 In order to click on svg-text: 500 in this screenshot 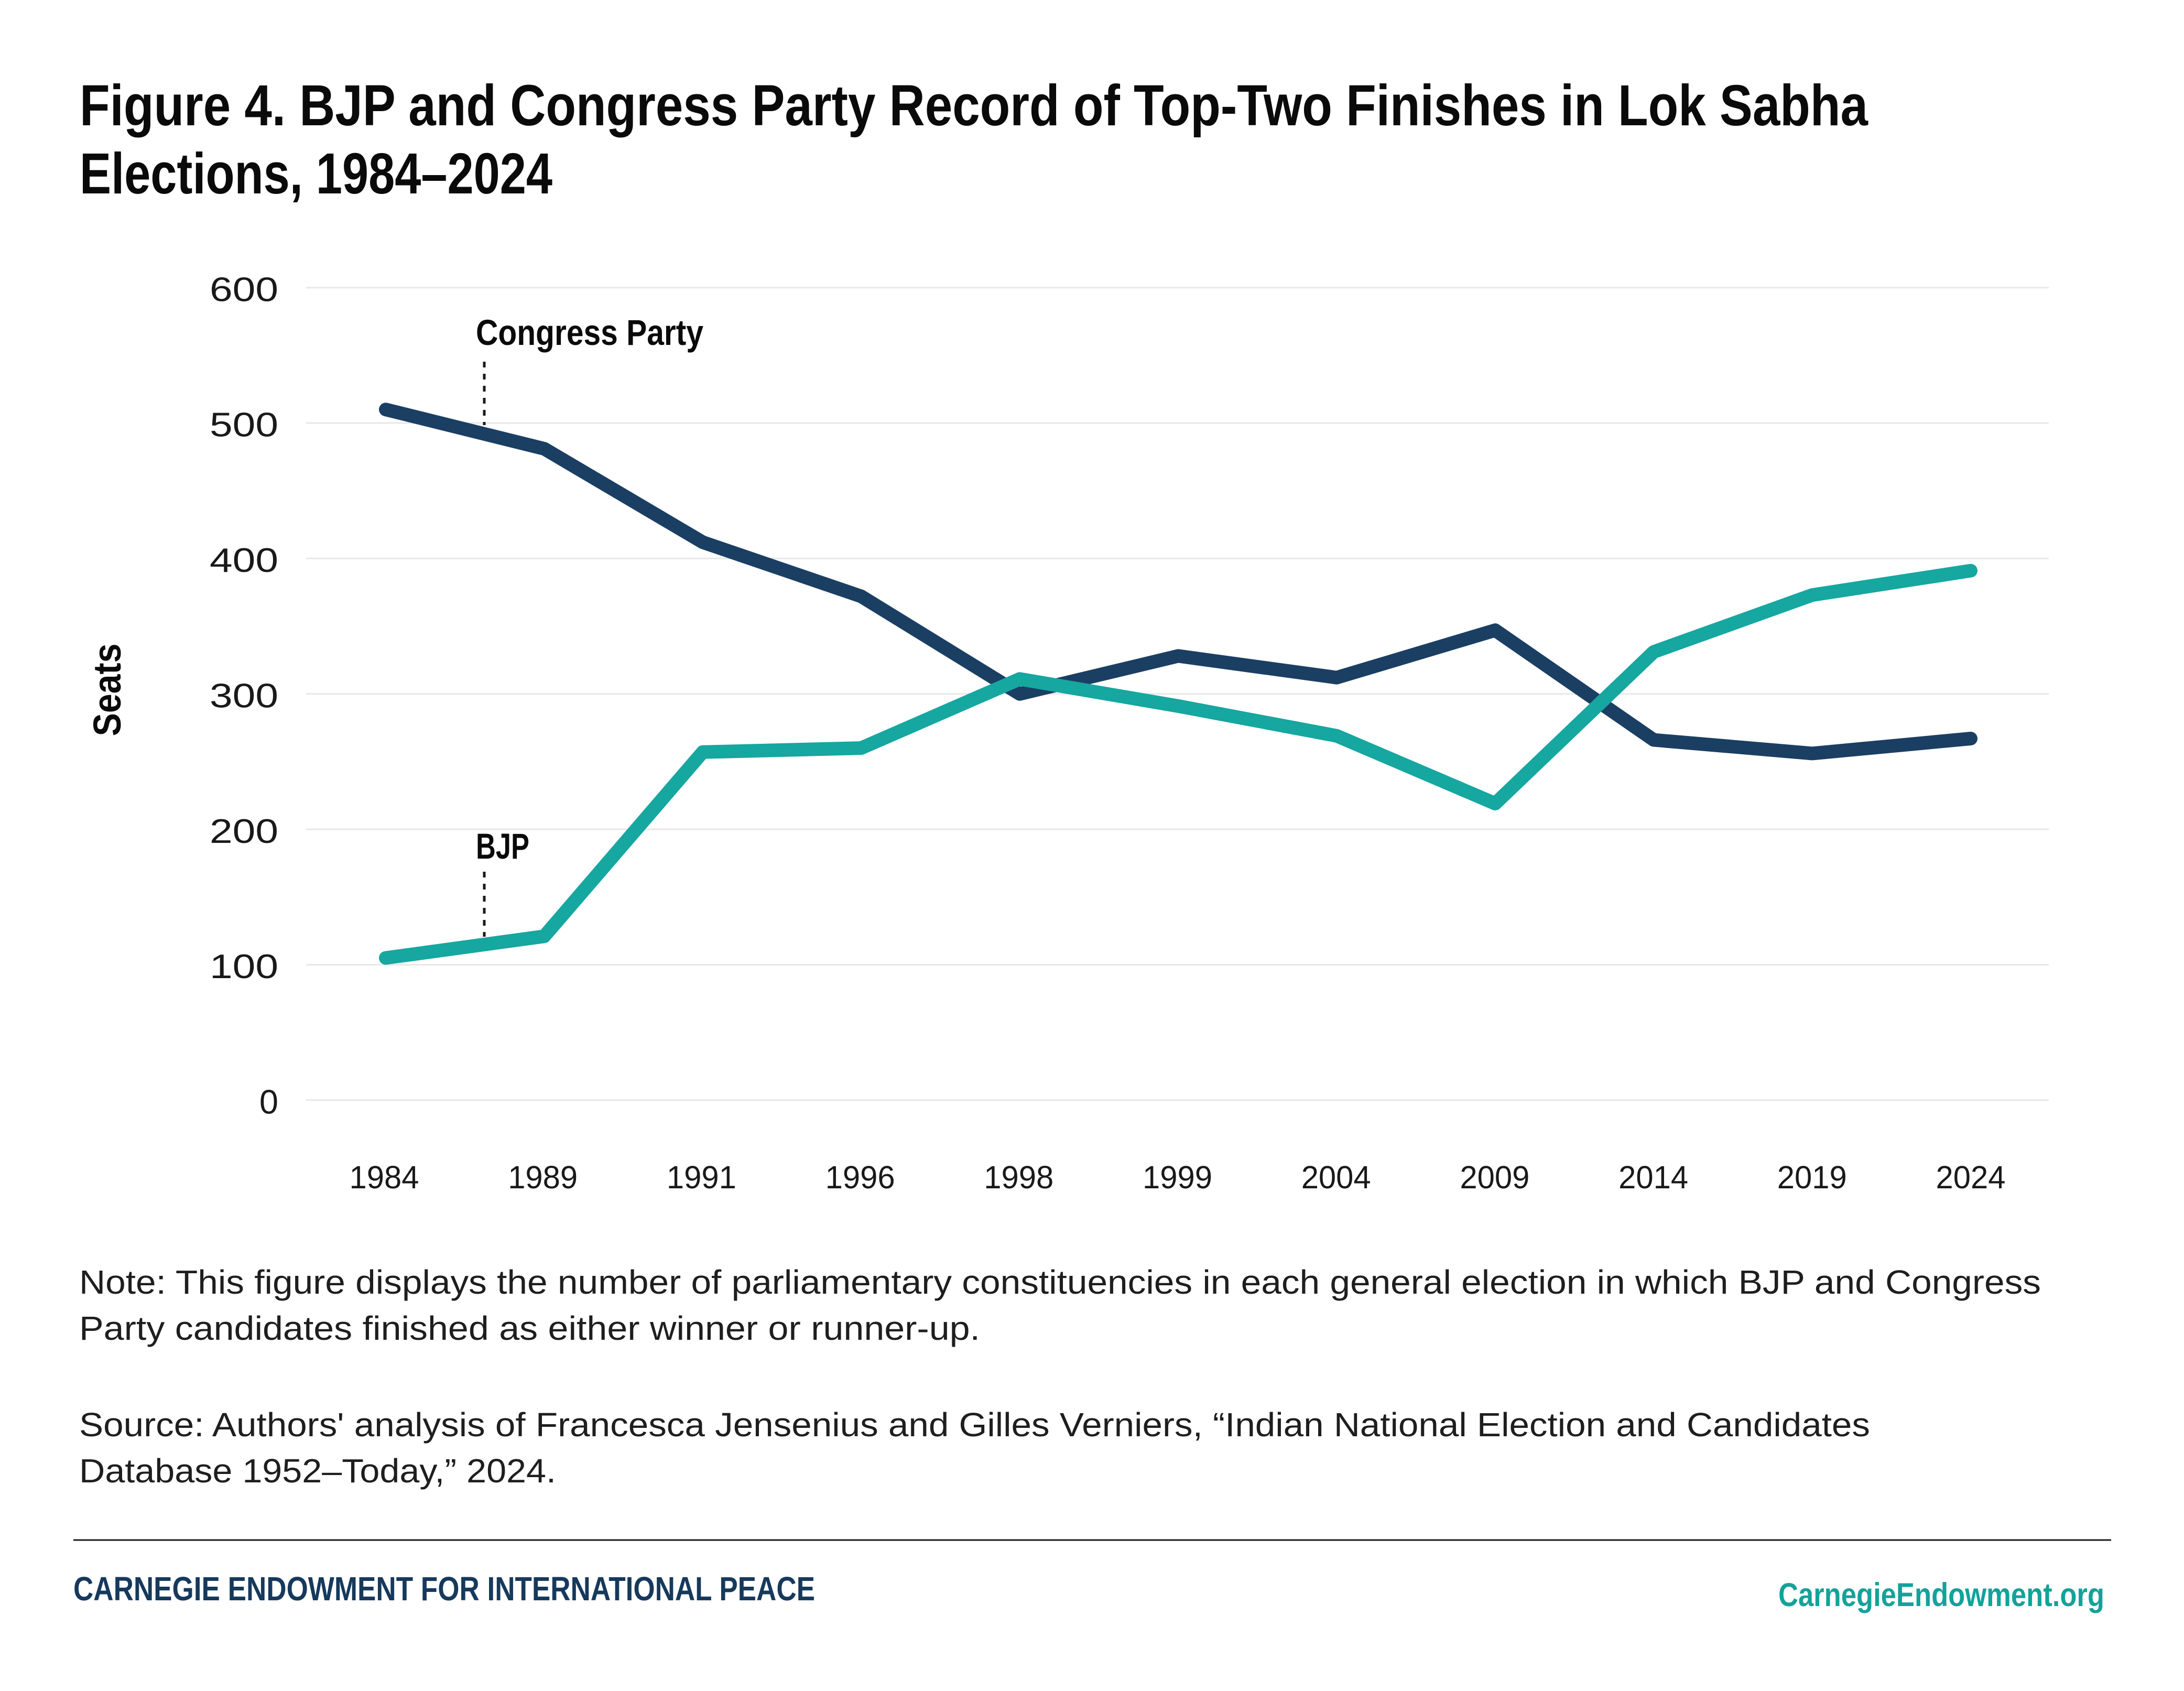, I will do `click(244, 425)`.